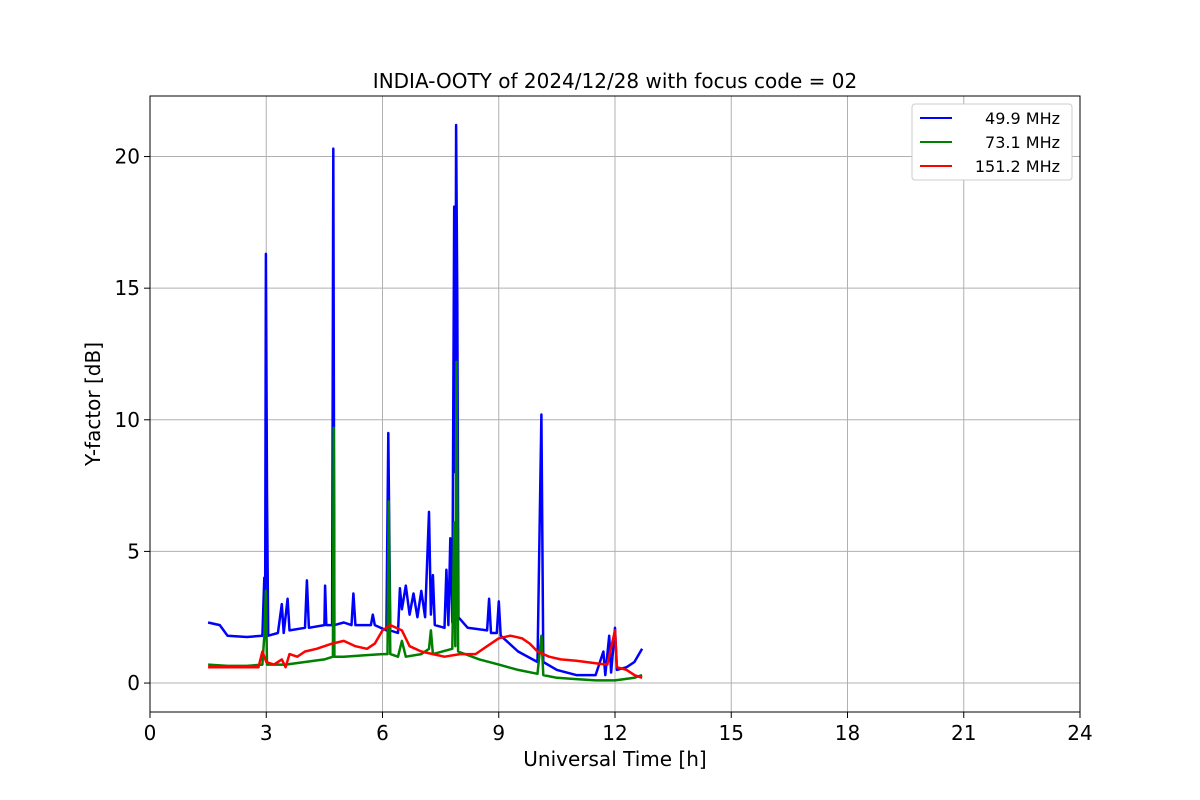  What do you see at coordinates (150, 733) in the screenshot?
I see `x-tick-label: 0` at bounding box center [150, 733].